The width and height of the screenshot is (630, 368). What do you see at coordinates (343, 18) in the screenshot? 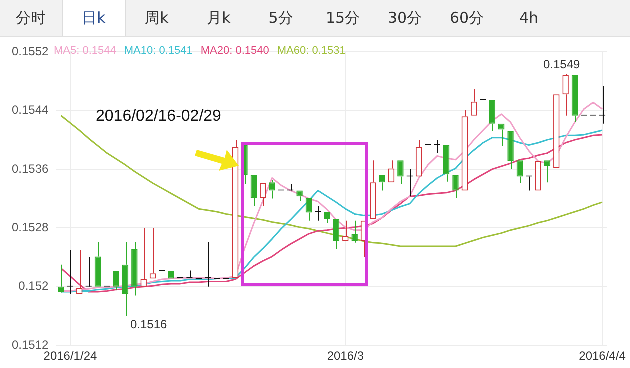
I see `text: 15分` at bounding box center [343, 18].